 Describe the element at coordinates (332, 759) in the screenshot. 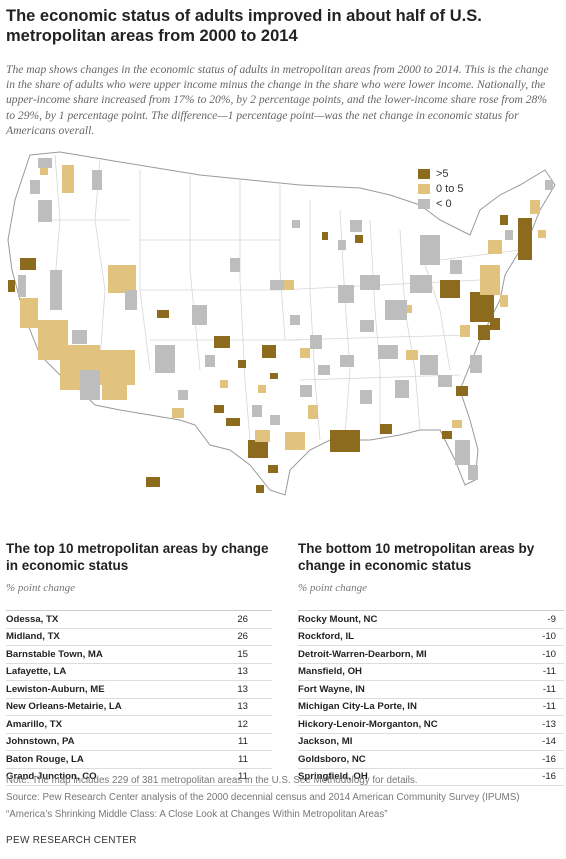

I see `metro-name: Goldsboro, NC` at that location.